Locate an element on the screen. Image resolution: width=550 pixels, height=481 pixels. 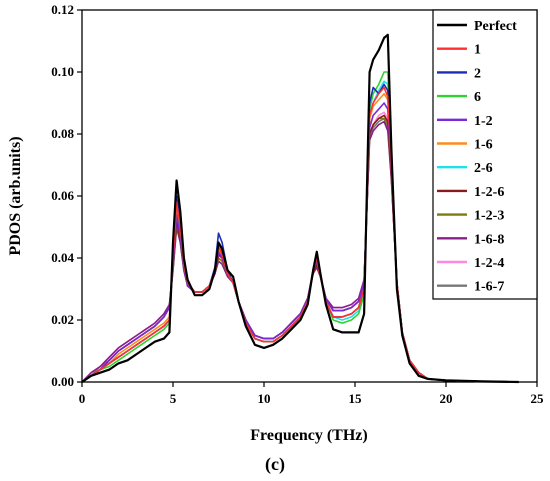
y-tick-label: 0.06 is located at coordinates (62, 195).